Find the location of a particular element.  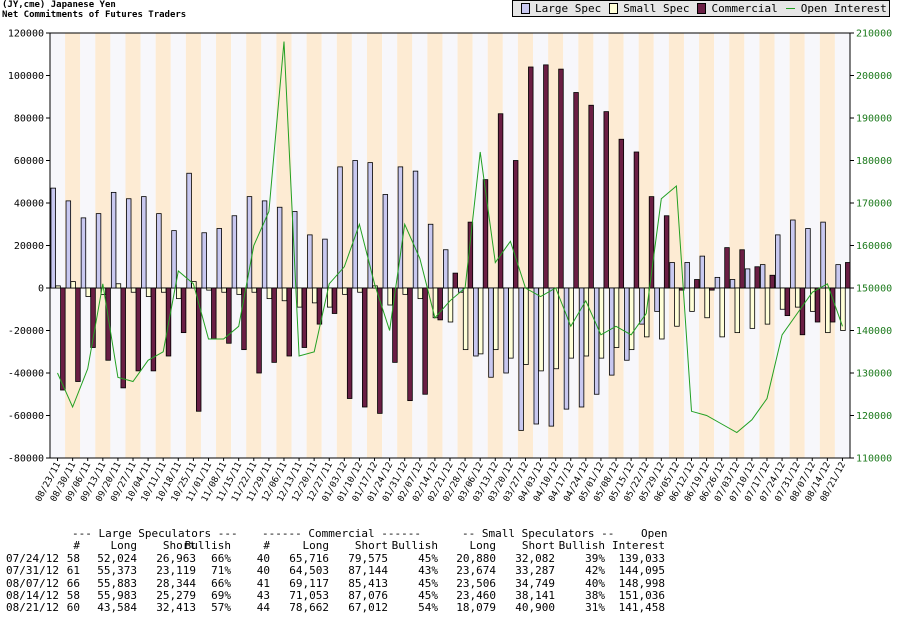

legend-small-spec: Small Spec is located at coordinates (649, 8).